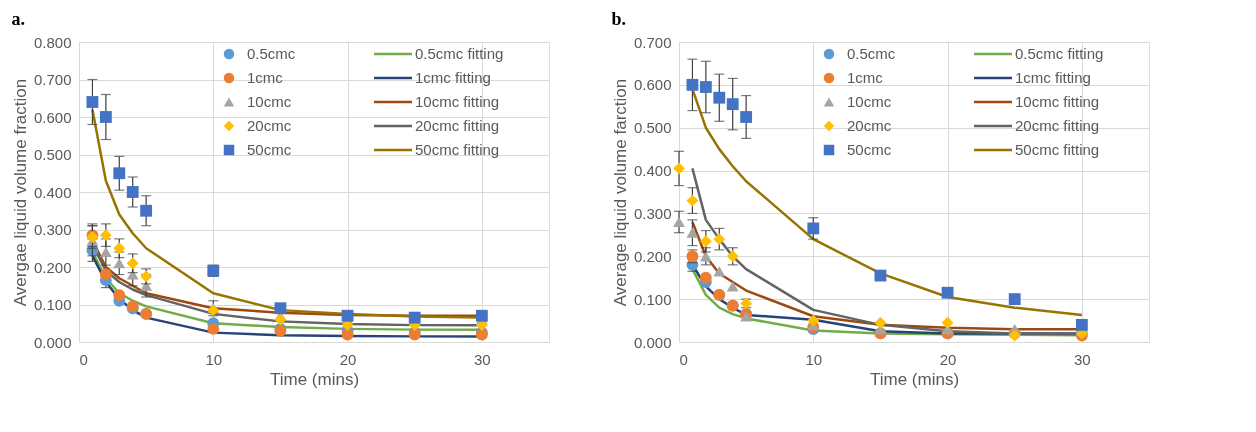 The height and width of the screenshot is (432, 1256). What do you see at coordinates (18, 19) in the screenshot?
I see `chart-title: a.` at bounding box center [18, 19].